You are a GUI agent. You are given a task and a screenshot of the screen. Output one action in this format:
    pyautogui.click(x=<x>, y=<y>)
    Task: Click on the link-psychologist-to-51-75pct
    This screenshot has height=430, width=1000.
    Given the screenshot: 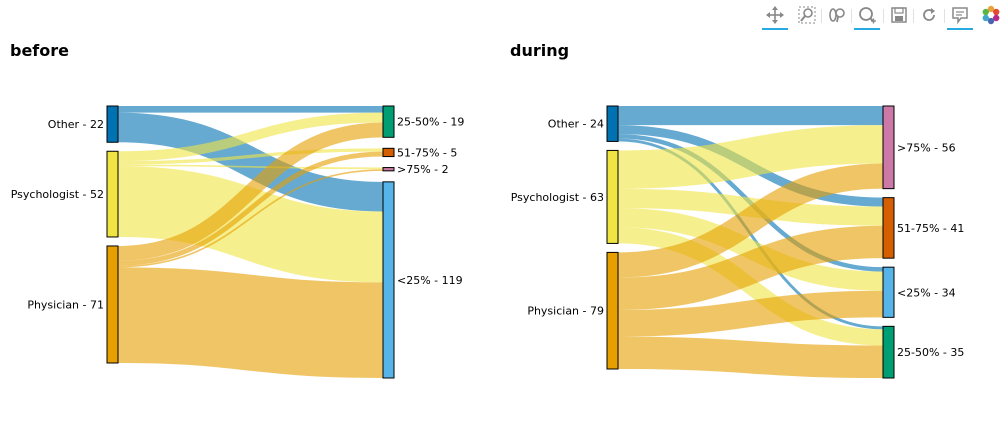 What is the action you would take?
    pyautogui.click(x=250, y=156)
    